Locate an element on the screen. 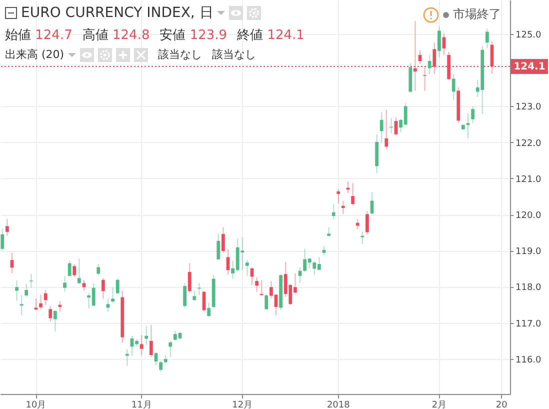 This screenshot has height=409, width=549. annotation: 始値 124.7 is located at coordinates (38, 35).